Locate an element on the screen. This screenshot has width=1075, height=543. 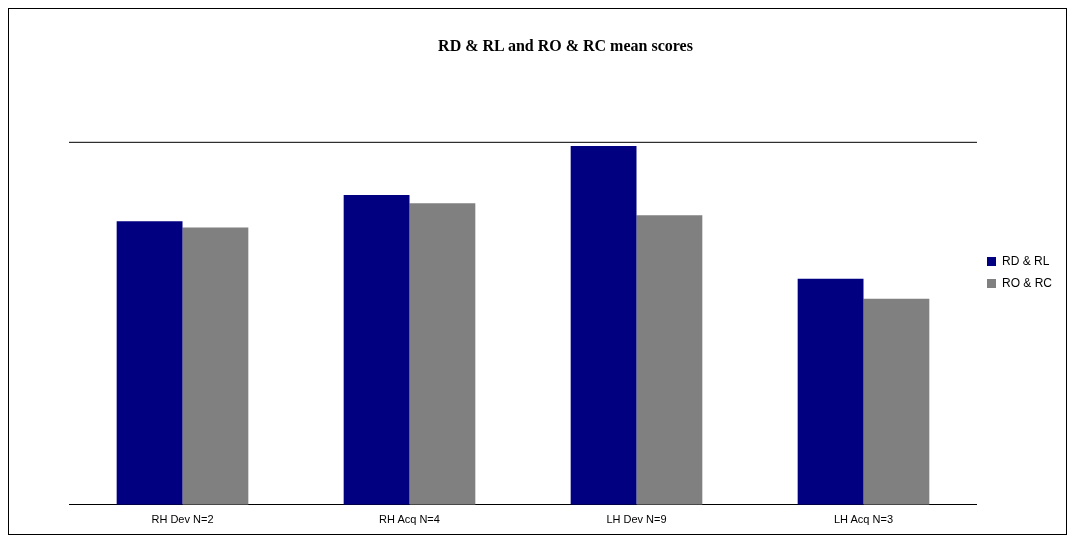
x-tick-label: LH Acq N=3 is located at coordinates (863, 519).